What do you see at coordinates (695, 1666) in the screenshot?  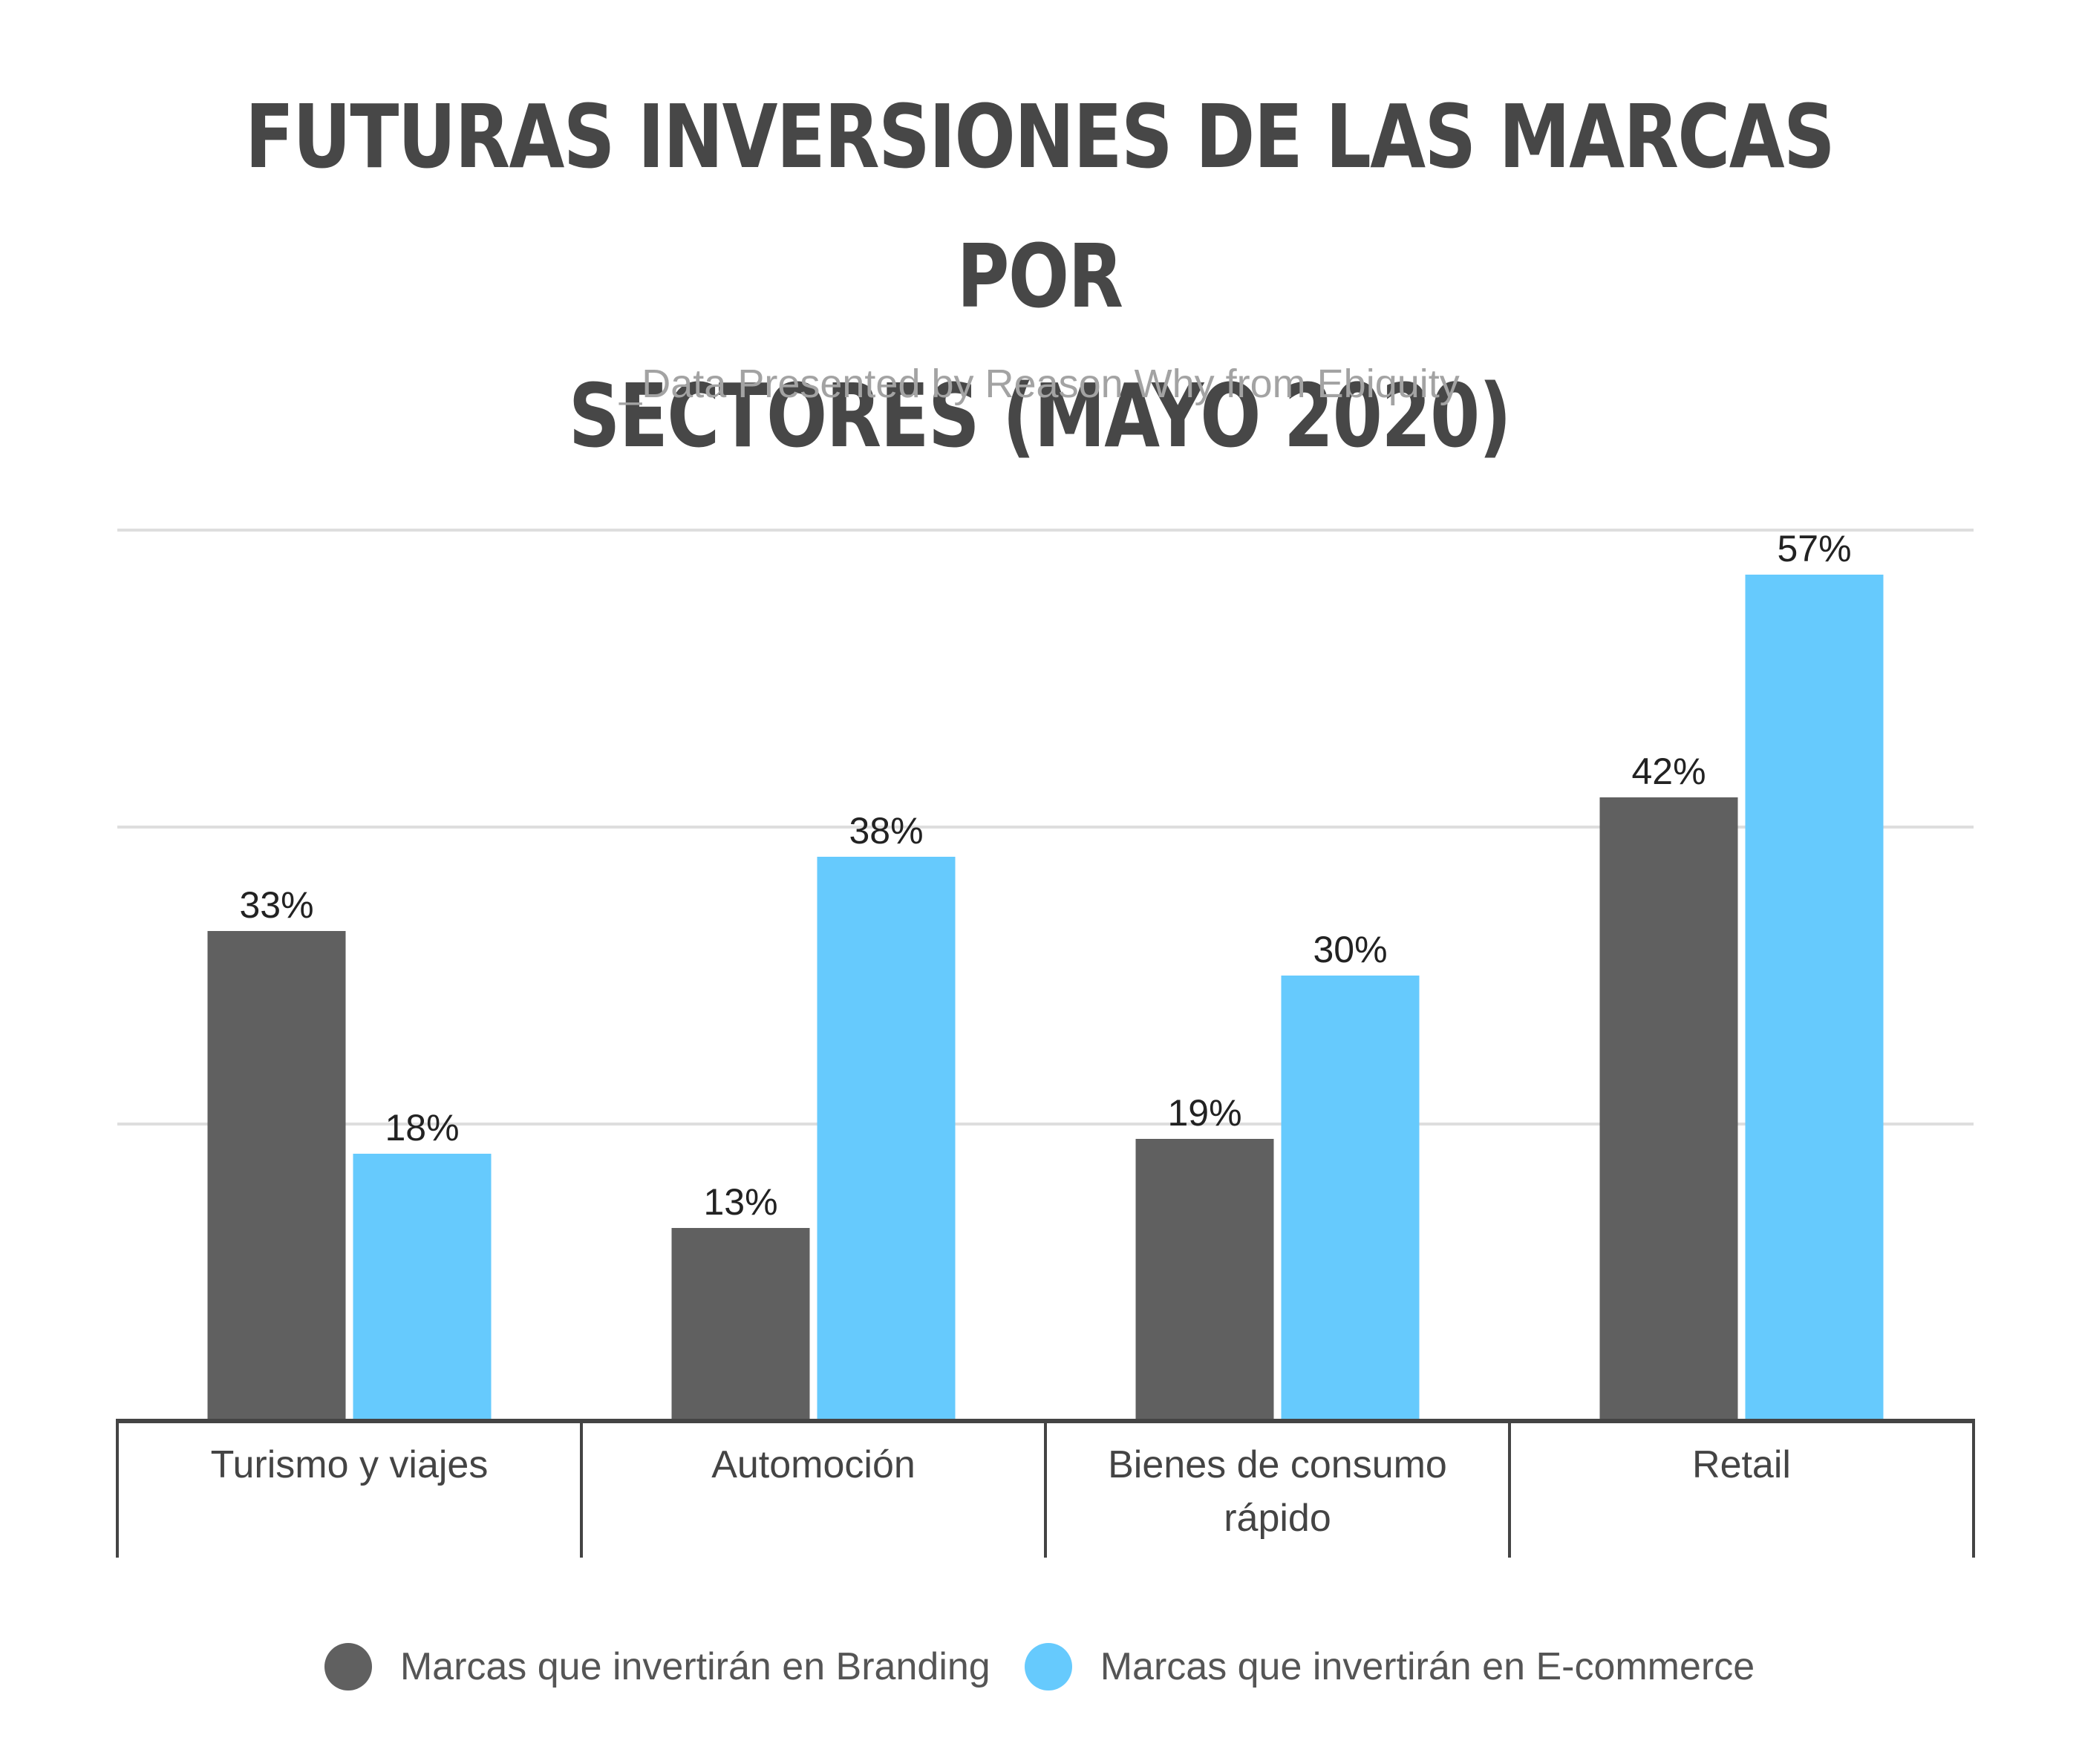 I see `legend-label-branding: Marcas que invertirán en Branding` at bounding box center [695, 1666].